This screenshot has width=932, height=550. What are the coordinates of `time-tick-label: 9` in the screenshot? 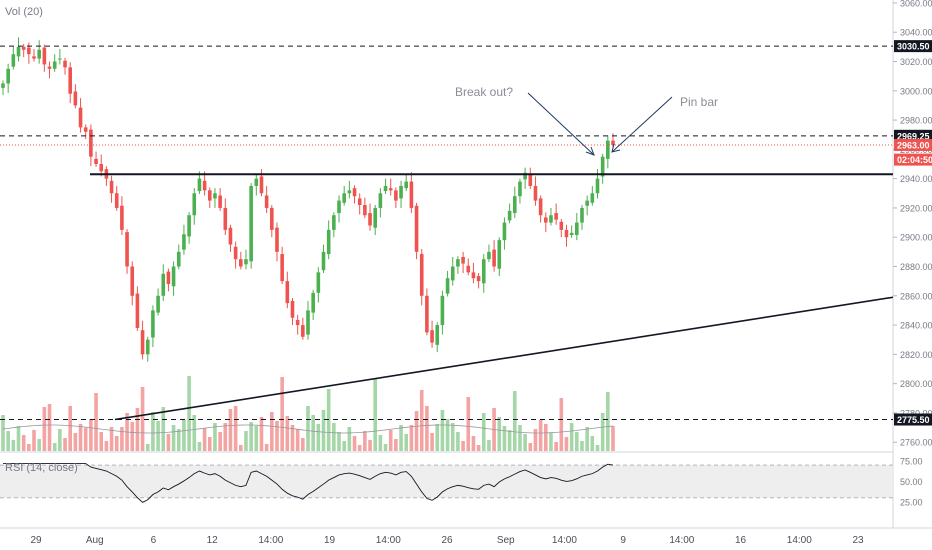 It's located at (623, 540).